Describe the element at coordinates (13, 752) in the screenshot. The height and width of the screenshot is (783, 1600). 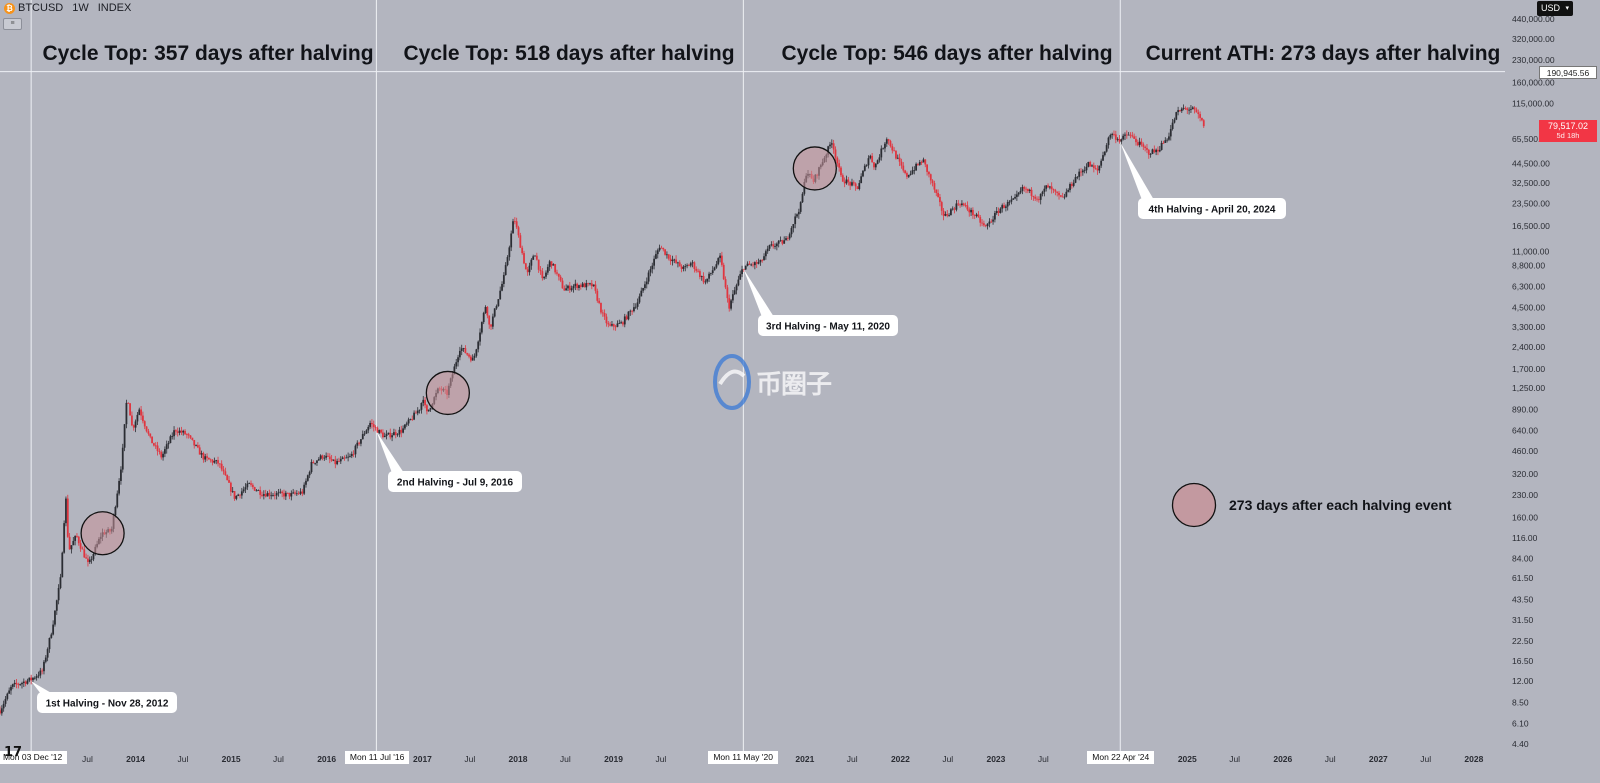
I see `tradingview-logo-icon: 17` at that location.